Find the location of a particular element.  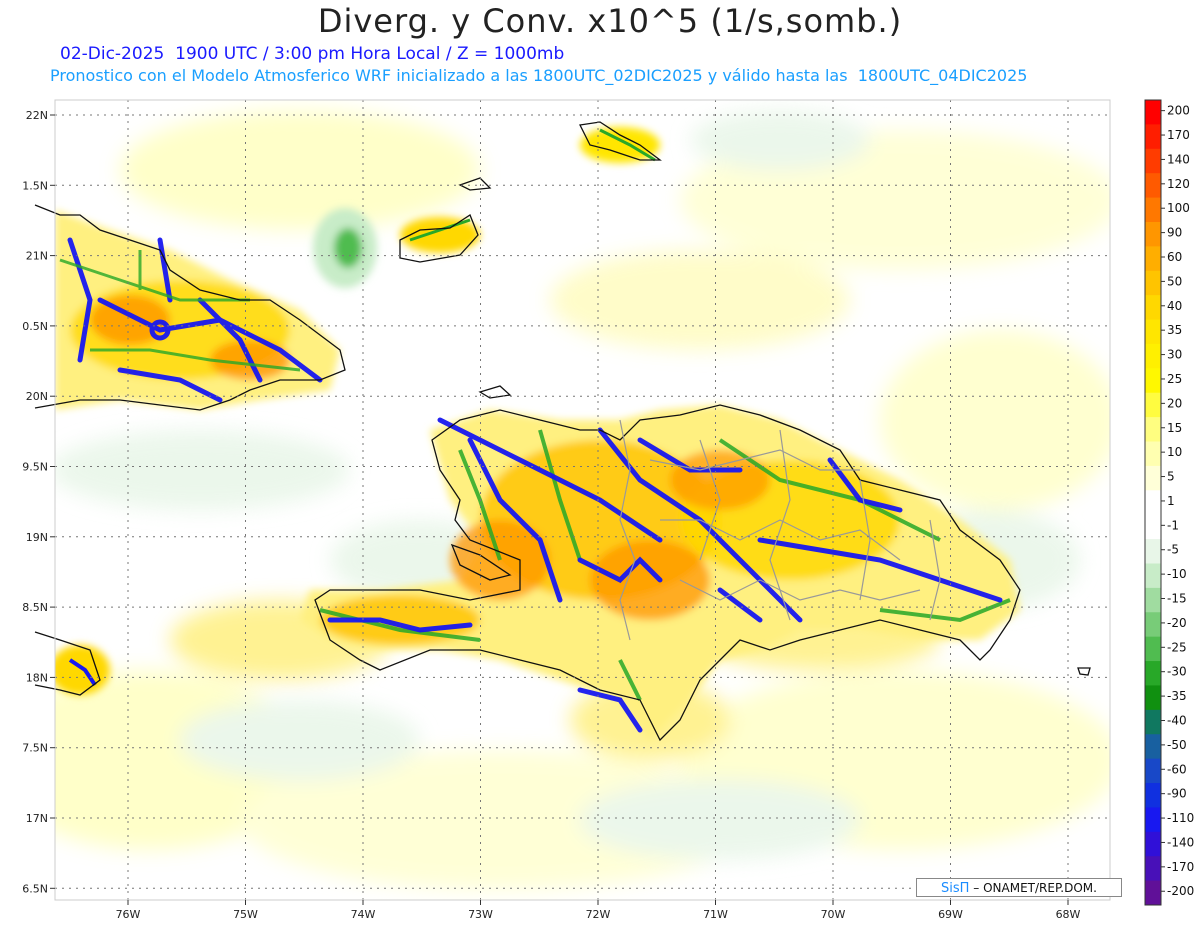

lon-label: 69W is located at coordinates (950, 914).